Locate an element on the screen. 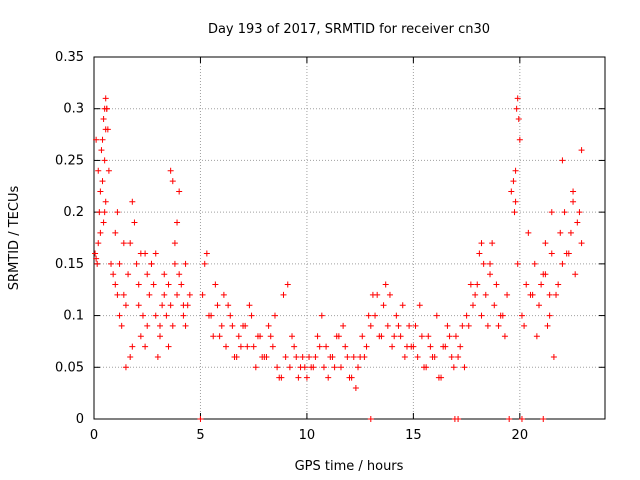 The width and height of the screenshot is (640, 480). x-tick-label: 15 is located at coordinates (413, 435).